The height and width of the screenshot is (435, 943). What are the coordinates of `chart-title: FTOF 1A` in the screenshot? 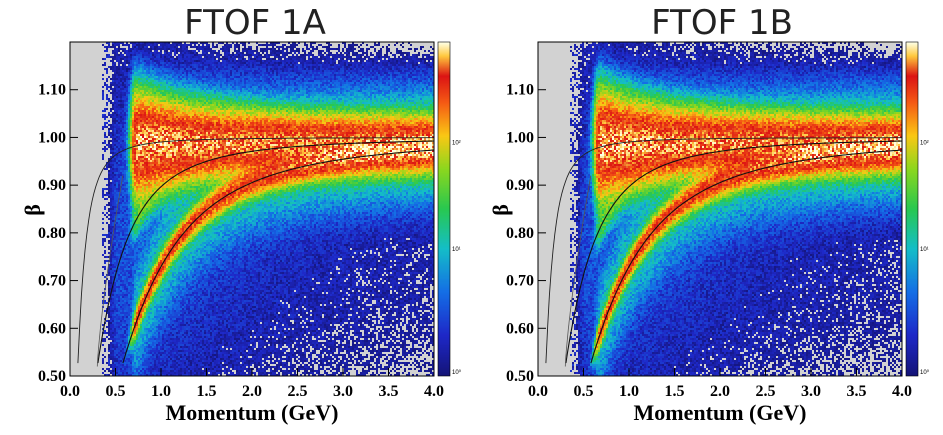 It's located at (255, 23).